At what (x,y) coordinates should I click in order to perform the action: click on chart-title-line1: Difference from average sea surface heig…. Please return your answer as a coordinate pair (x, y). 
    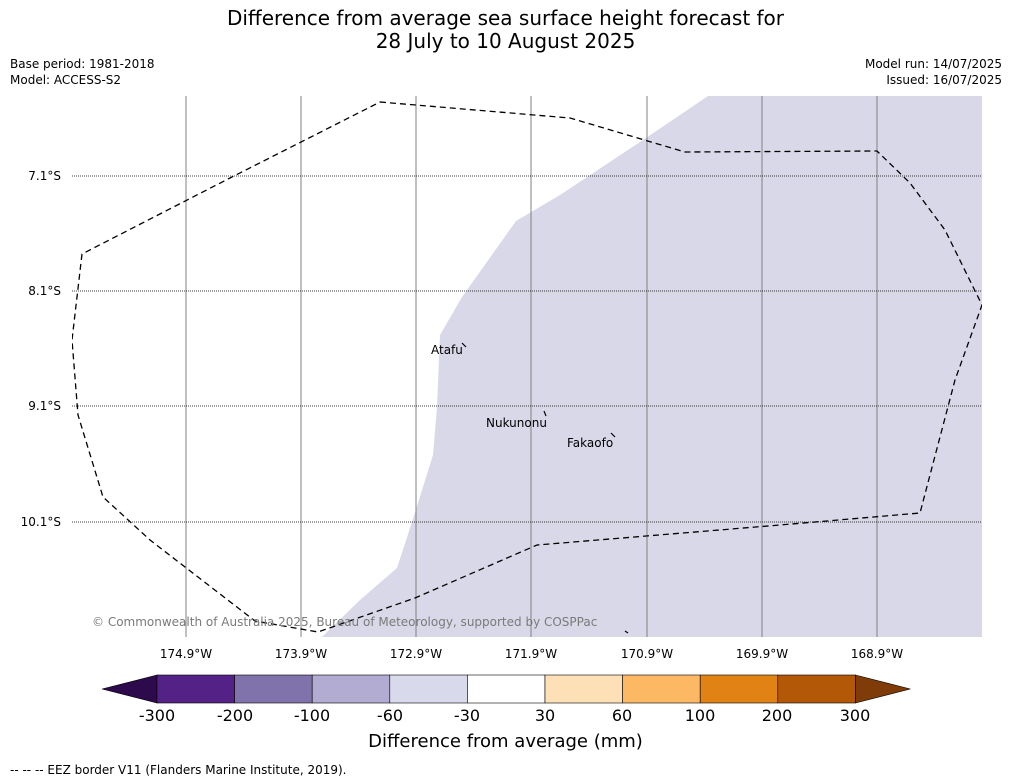
    Looking at the image, I should click on (505, 18).